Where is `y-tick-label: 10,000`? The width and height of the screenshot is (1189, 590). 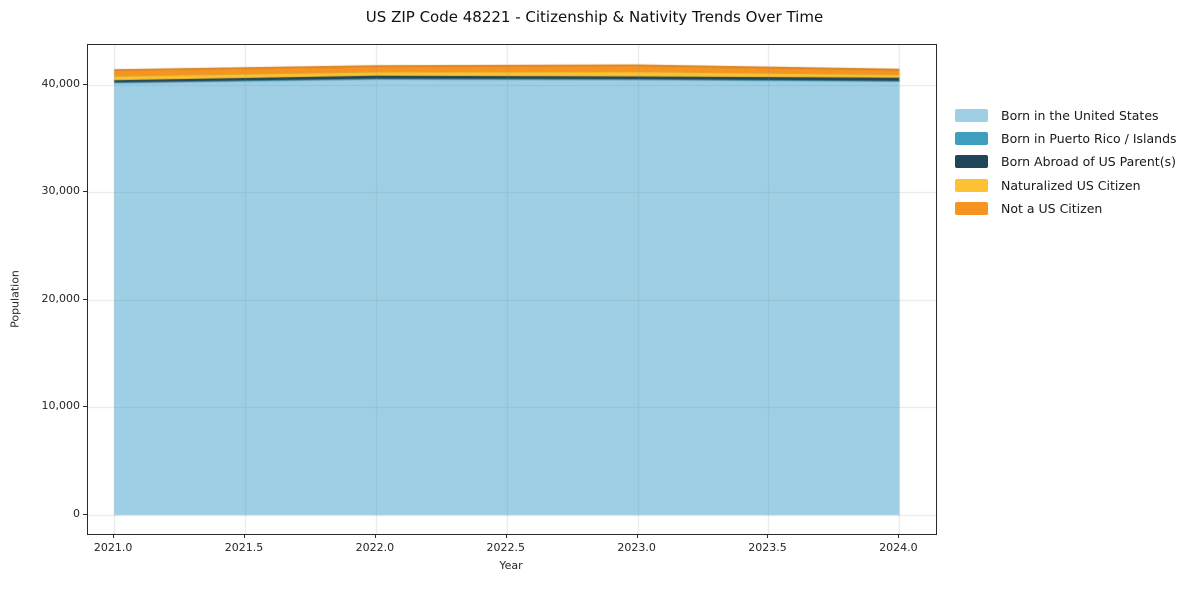
y-tick-label: 10,000 is located at coordinates (61, 406).